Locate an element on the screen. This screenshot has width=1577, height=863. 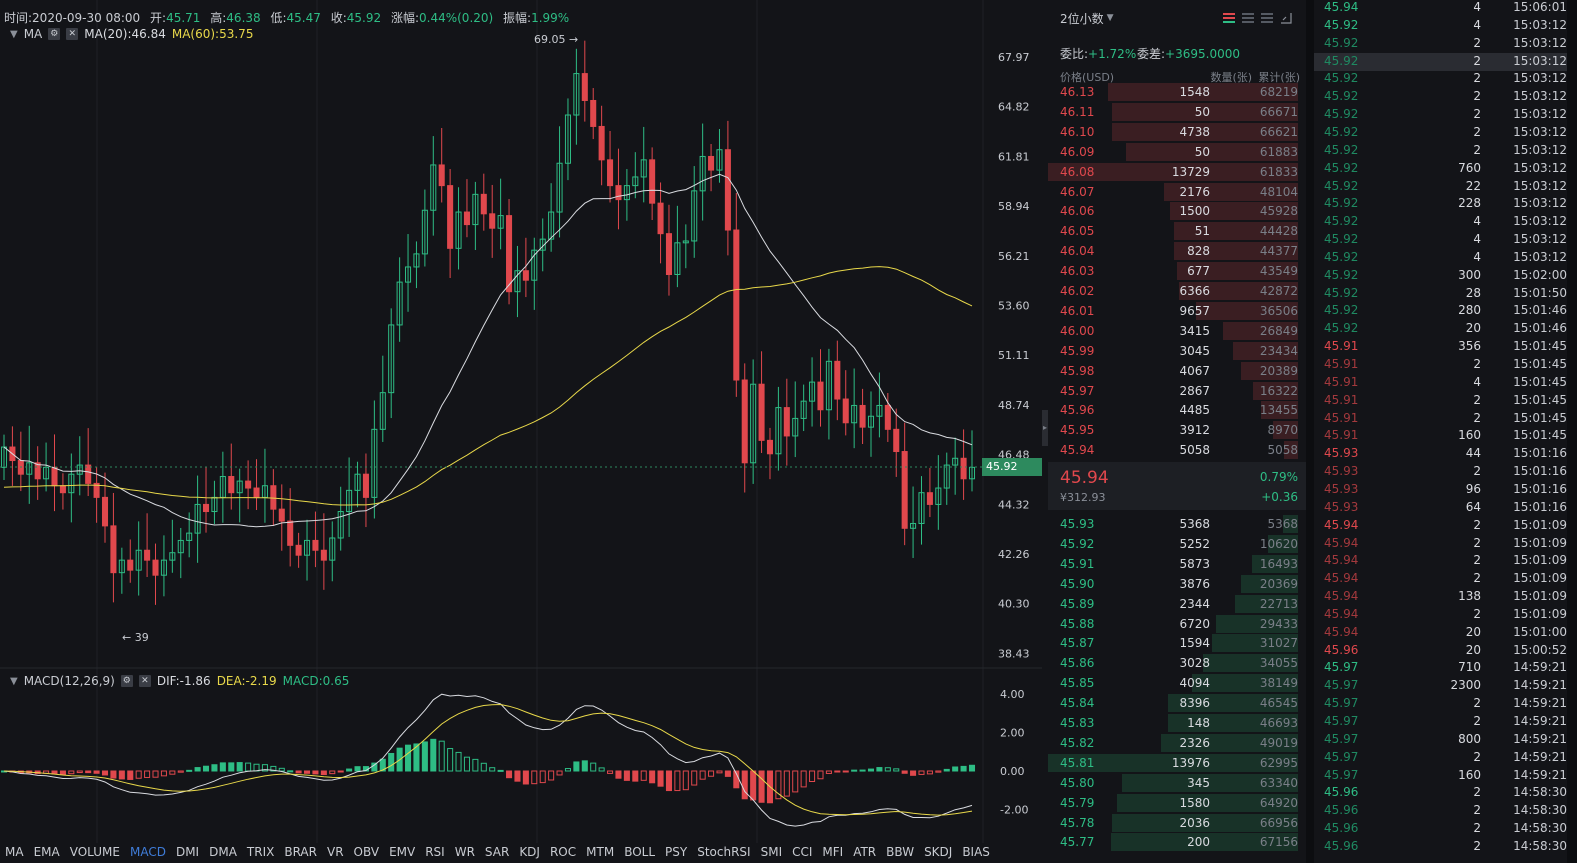
ask-row: 46.10 4738 66621 is located at coordinates (1177, 132).